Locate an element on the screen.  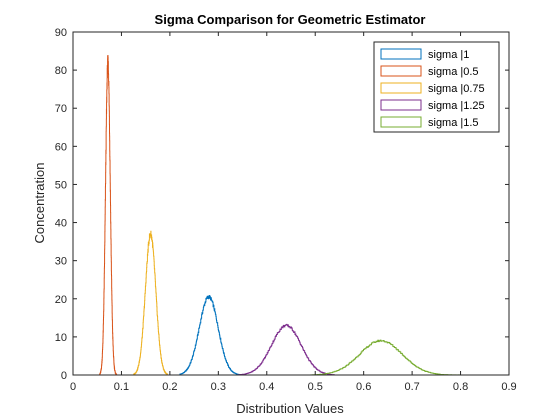
x-tick-label: 0.8 is located at coordinates (460, 387).